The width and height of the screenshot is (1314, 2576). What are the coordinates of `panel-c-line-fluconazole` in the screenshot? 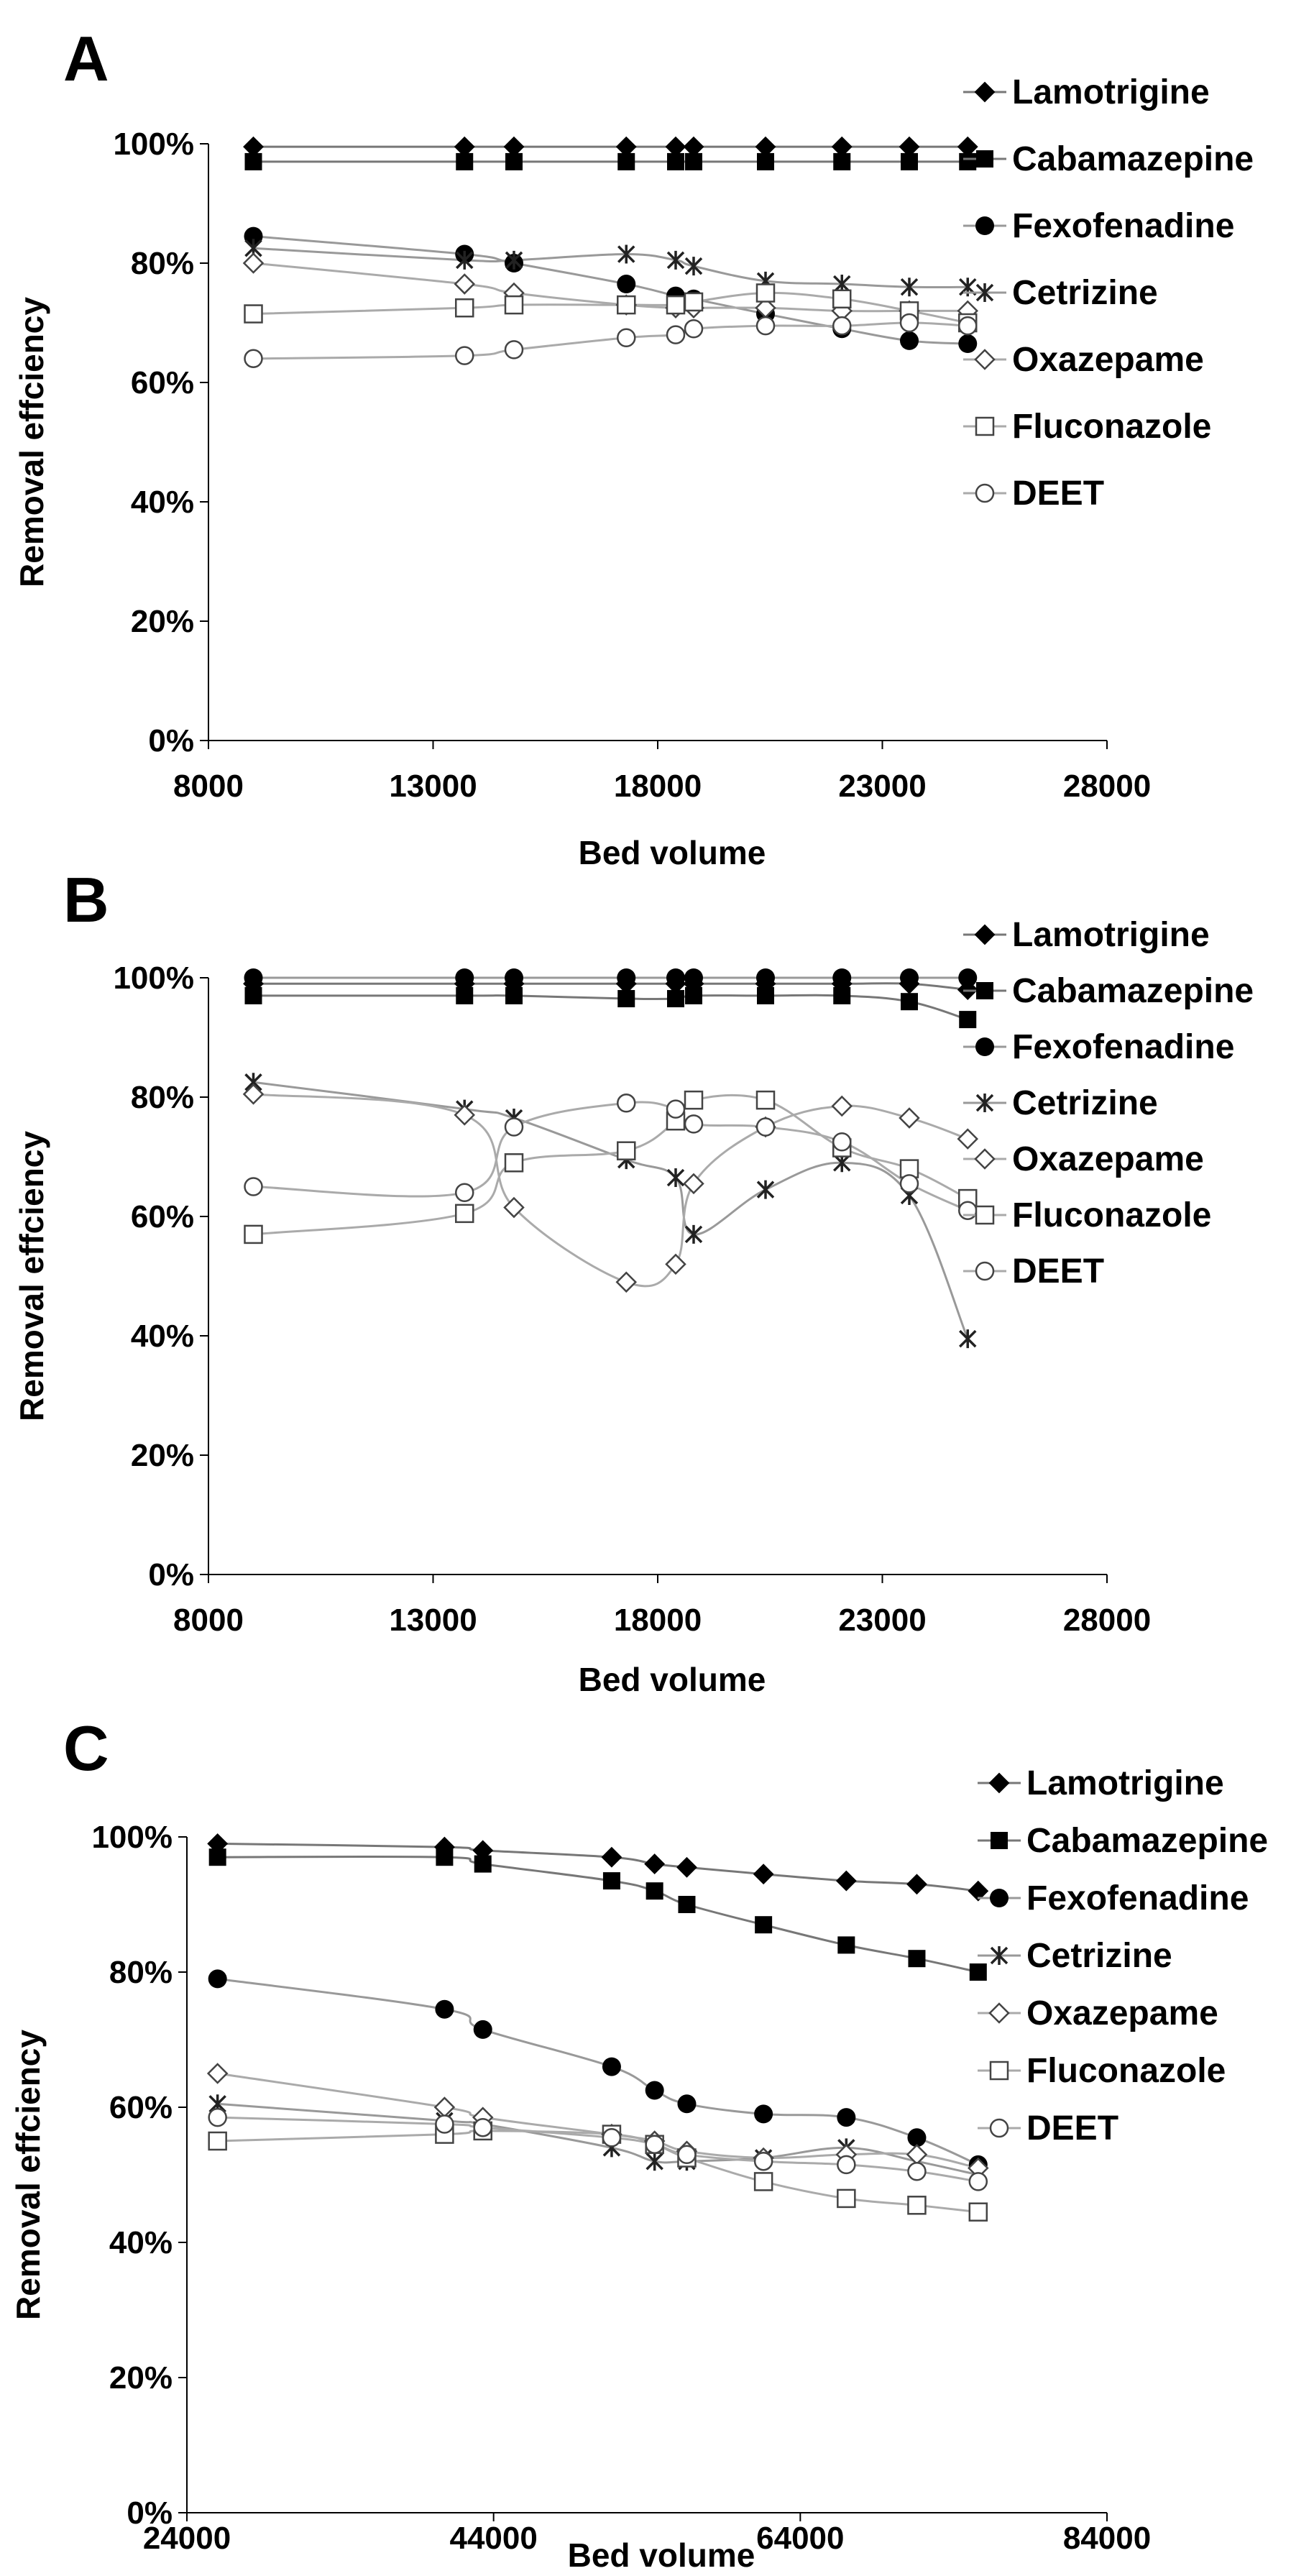 It's located at (597, 2172).